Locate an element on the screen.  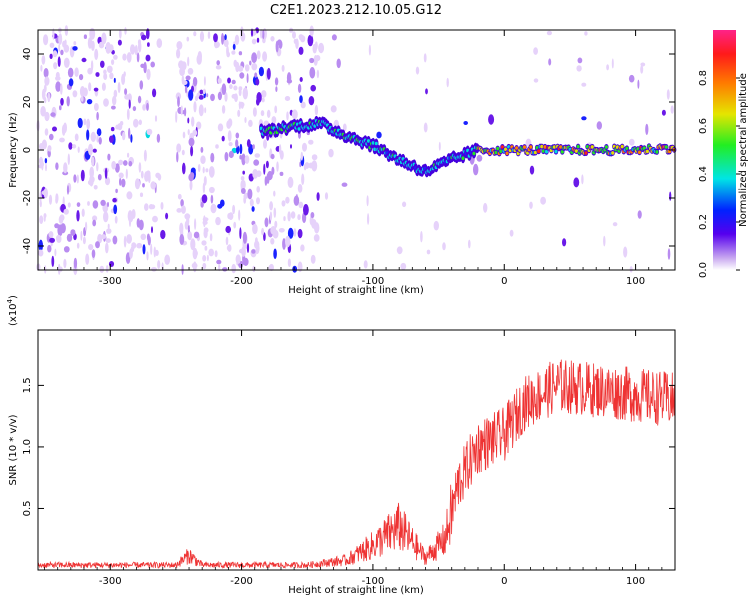
spectrogram-y-tick-label: 40 is located at coordinates (27, 54).